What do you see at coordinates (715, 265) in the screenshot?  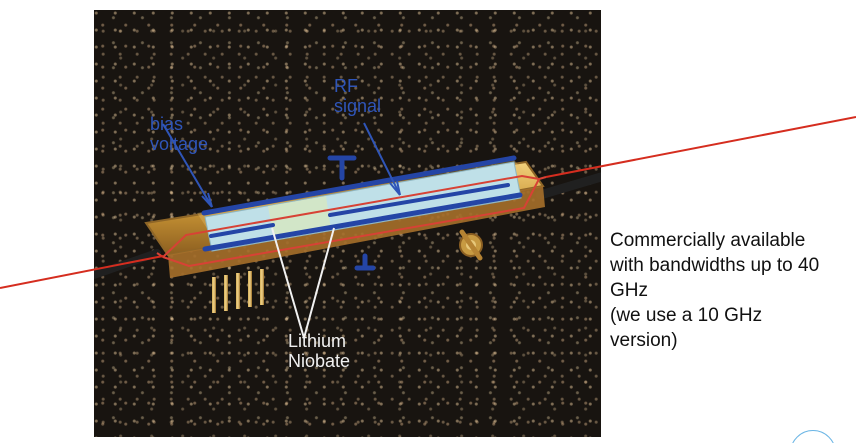 I see `caption-line-2: with bandwidths up to 40` at bounding box center [715, 265].